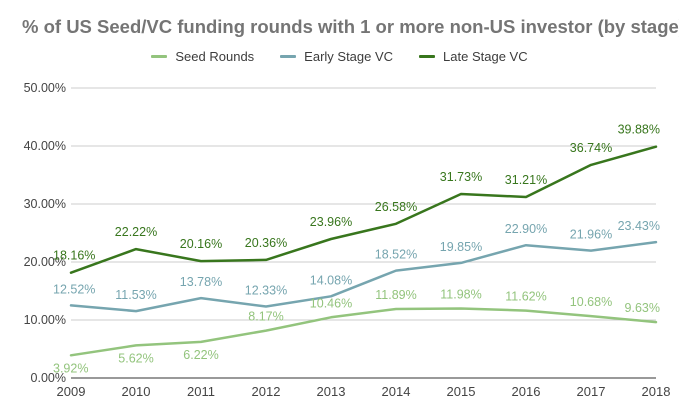  What do you see at coordinates (396, 391) in the screenshot?
I see `x-tick-label: 2014` at bounding box center [396, 391].